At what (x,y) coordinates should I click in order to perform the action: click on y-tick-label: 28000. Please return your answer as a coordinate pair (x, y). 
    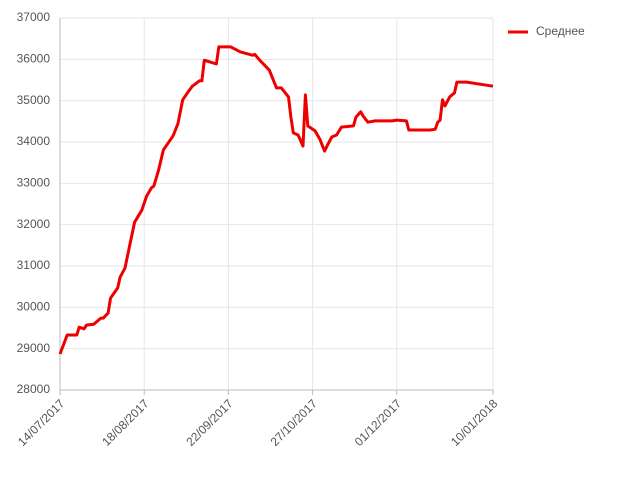
    Looking at the image, I should click on (34, 389).